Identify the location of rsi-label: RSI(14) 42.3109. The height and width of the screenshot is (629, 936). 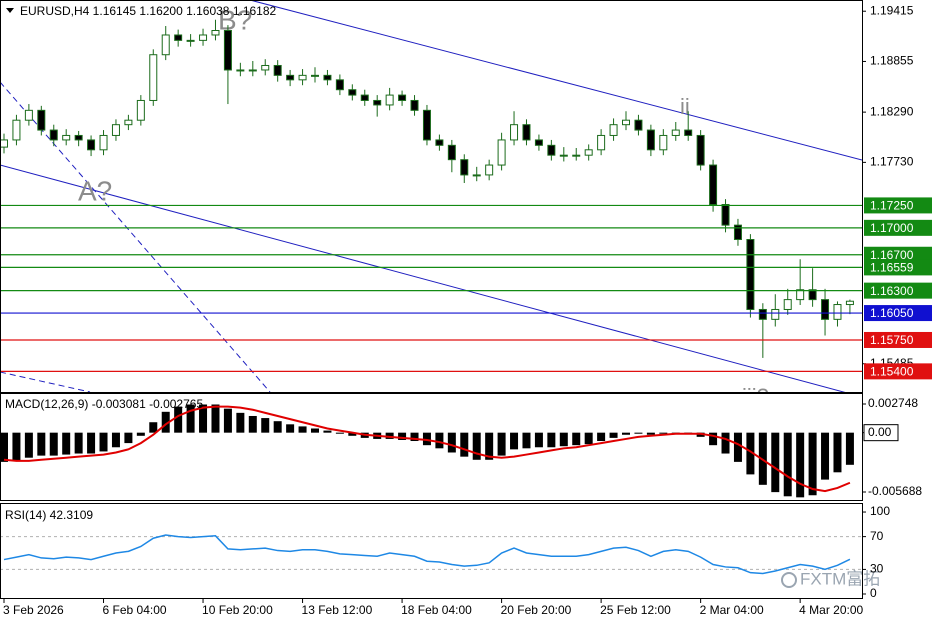
(49, 515).